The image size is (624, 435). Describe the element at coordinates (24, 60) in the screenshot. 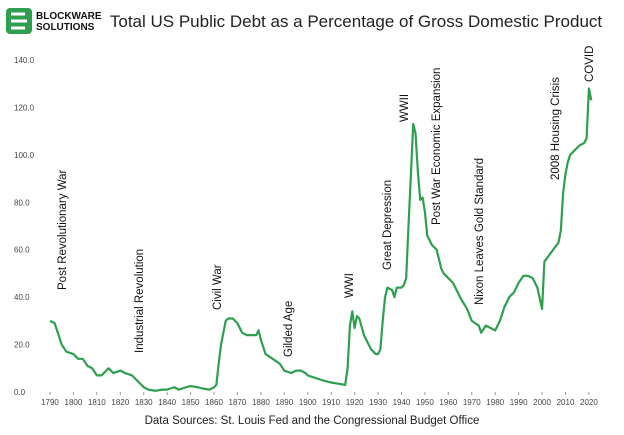

I see `y-tick-label: 140.0` at that location.